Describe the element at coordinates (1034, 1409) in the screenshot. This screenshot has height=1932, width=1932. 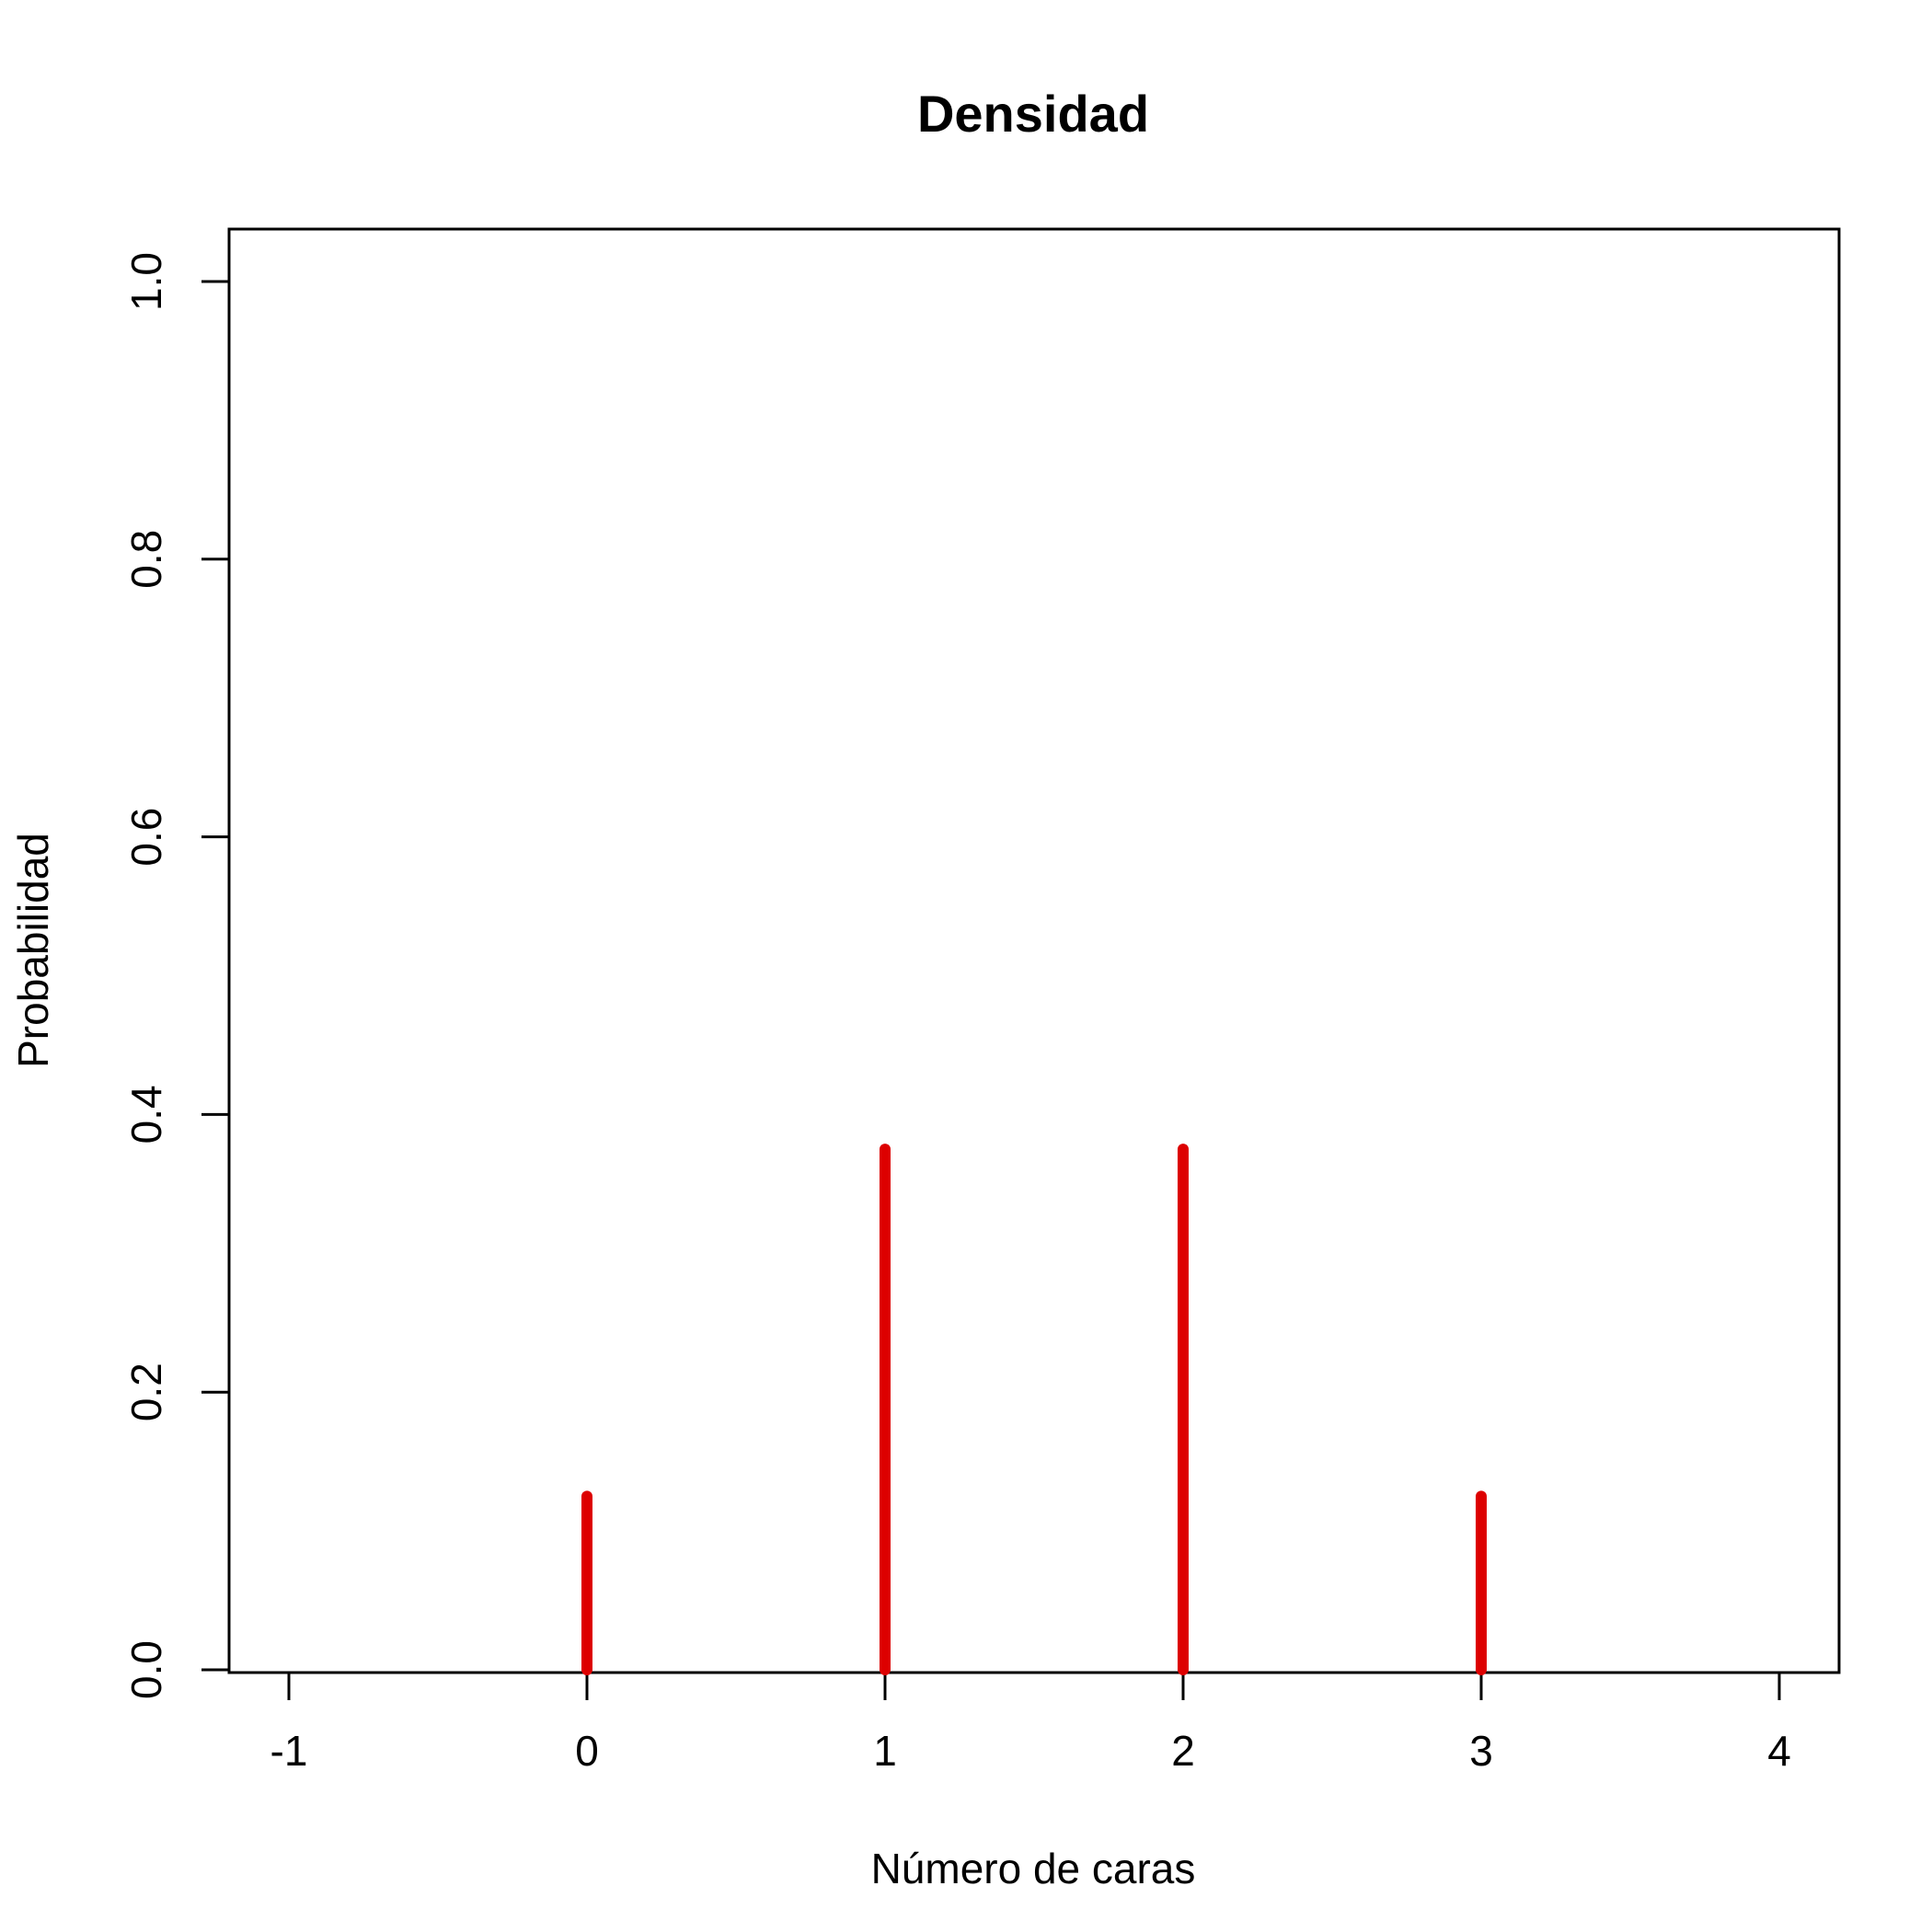
I see `data-lines` at that location.